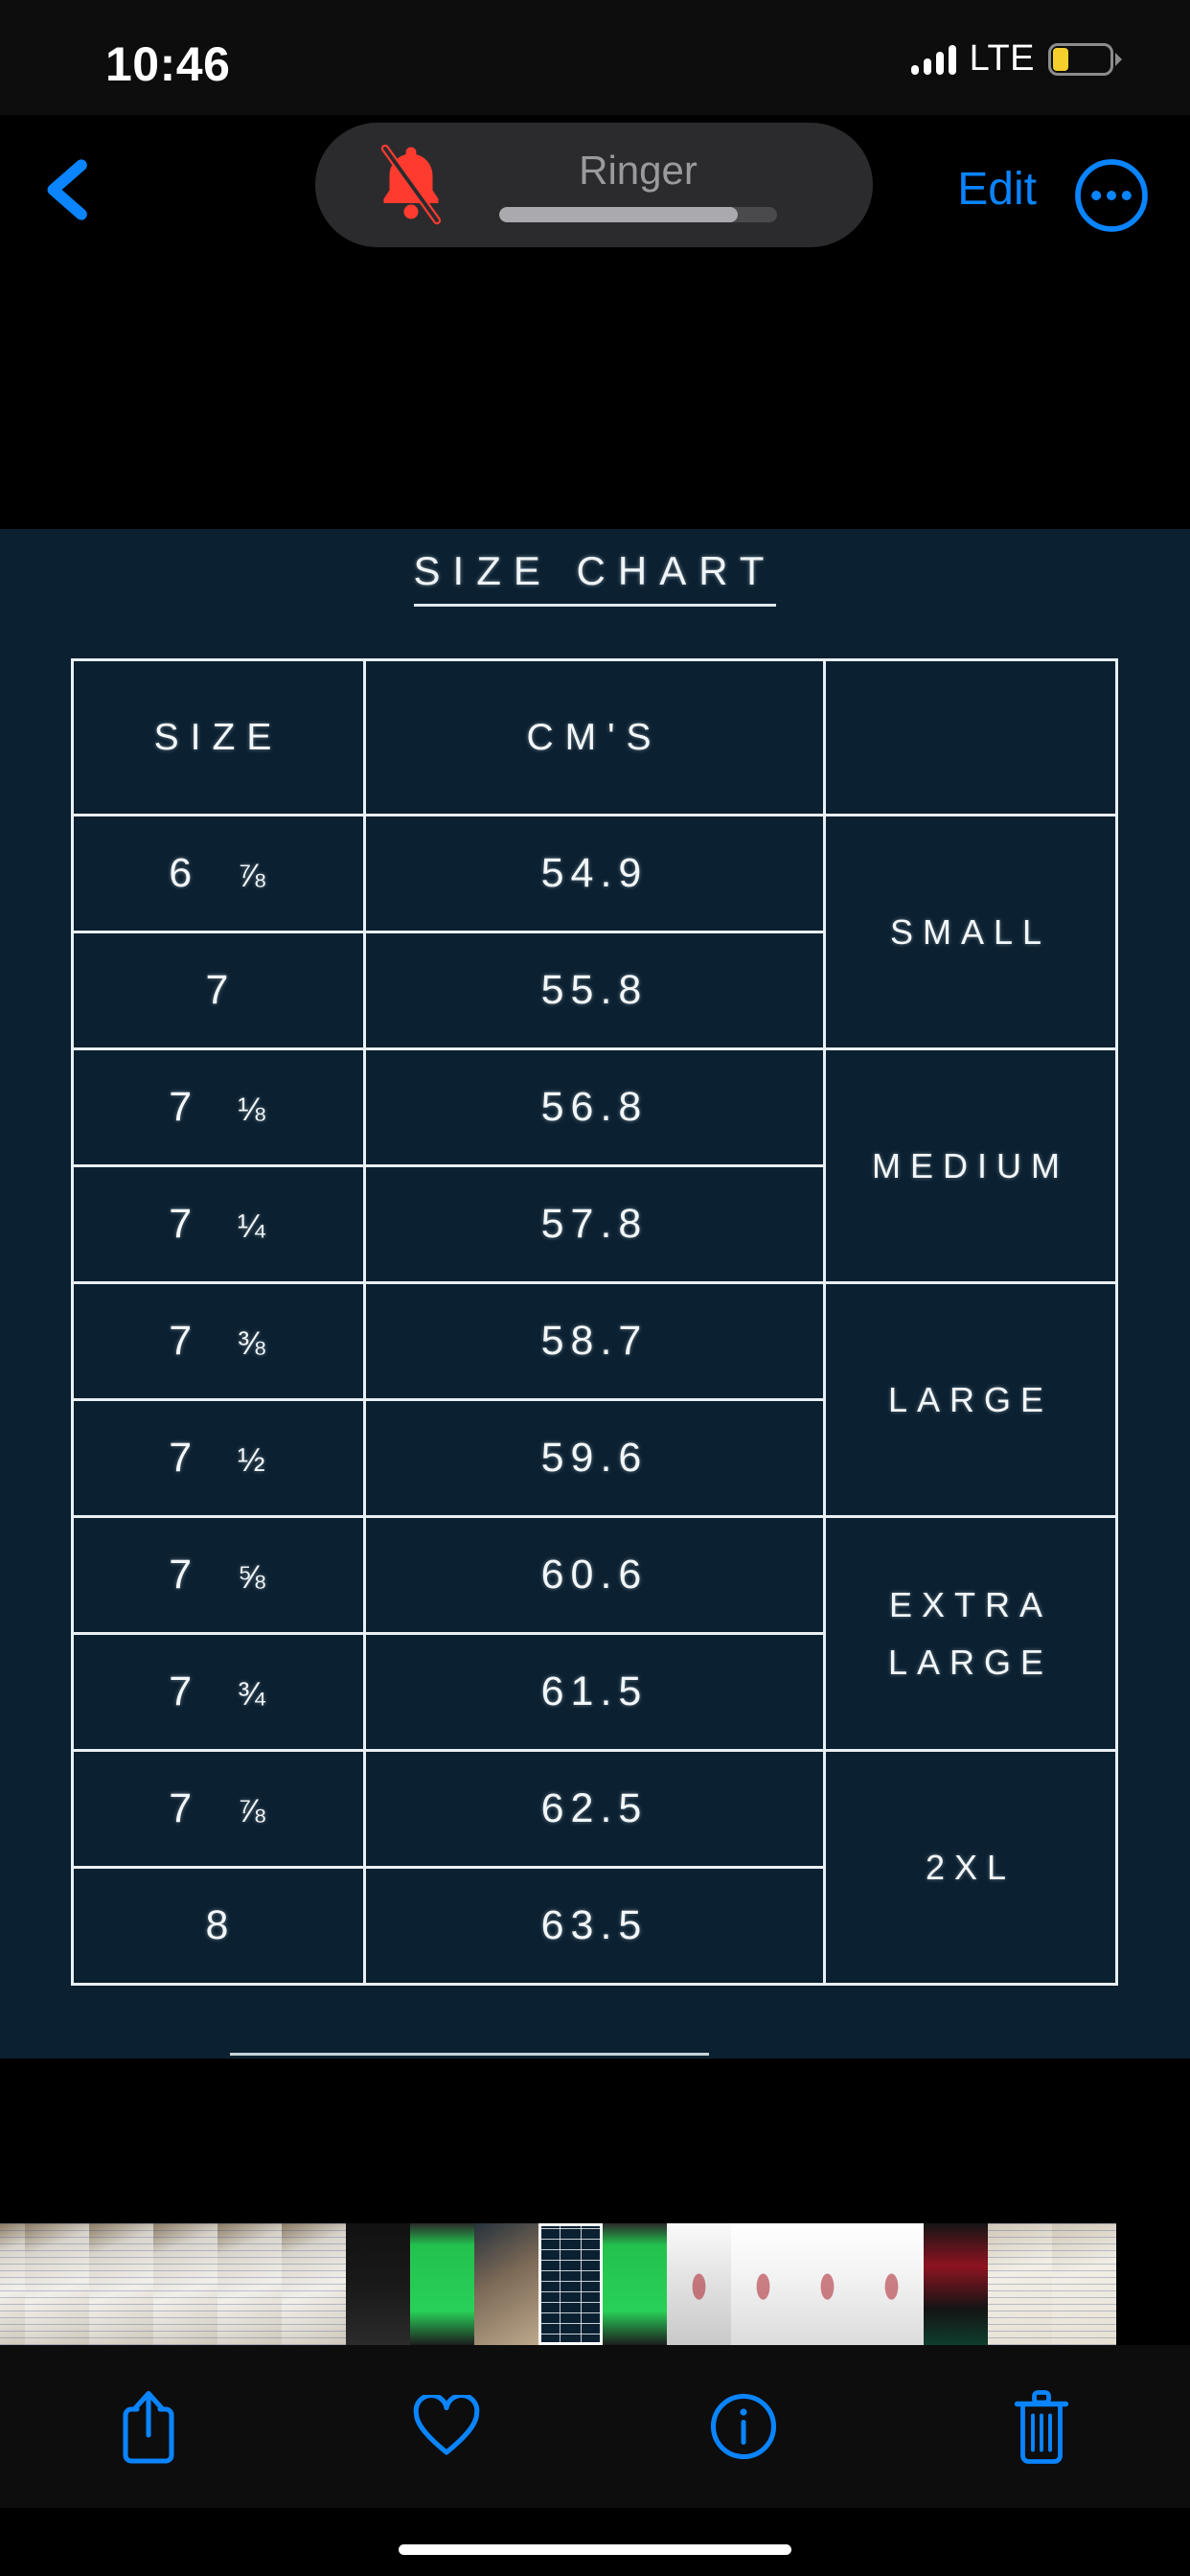  What do you see at coordinates (594, 1809) in the screenshot?
I see `cell-cm: 62.5` at bounding box center [594, 1809].